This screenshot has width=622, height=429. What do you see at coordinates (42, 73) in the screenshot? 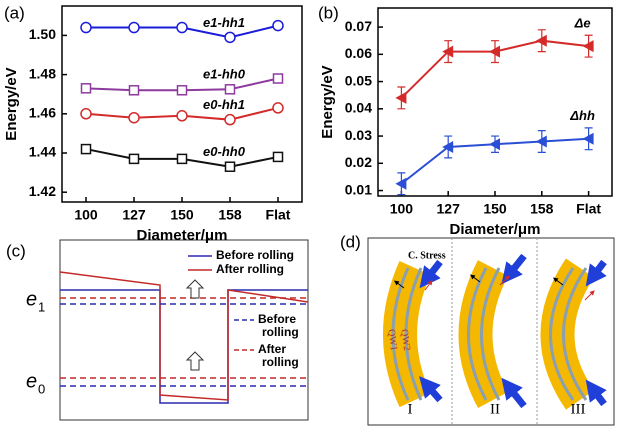
I see `y-tick-label: 1.48` at bounding box center [42, 73].